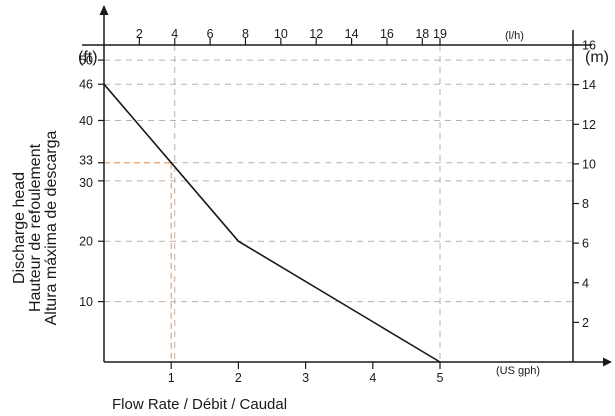 This screenshot has width=615, height=416. Describe the element at coordinates (199, 404) in the screenshot. I see `x-axis-title: Flow Rate / Débit / Caudal` at that location.